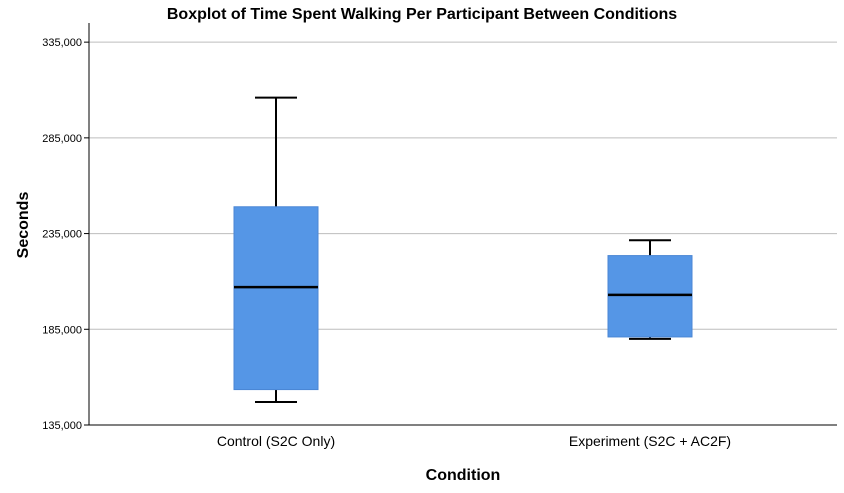  I want to click on y-tick-label: 285,000, so click(62, 139).